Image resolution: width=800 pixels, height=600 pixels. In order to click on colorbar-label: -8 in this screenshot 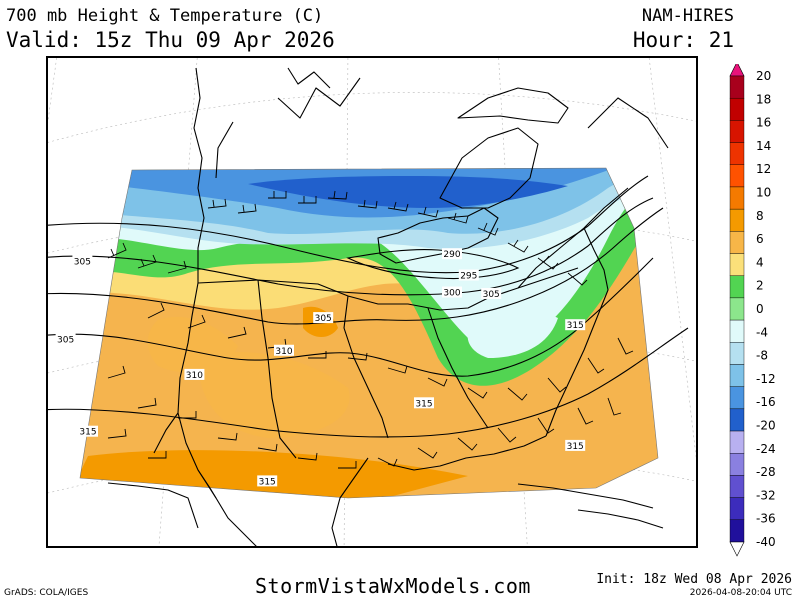, I will do `click(762, 356)`.